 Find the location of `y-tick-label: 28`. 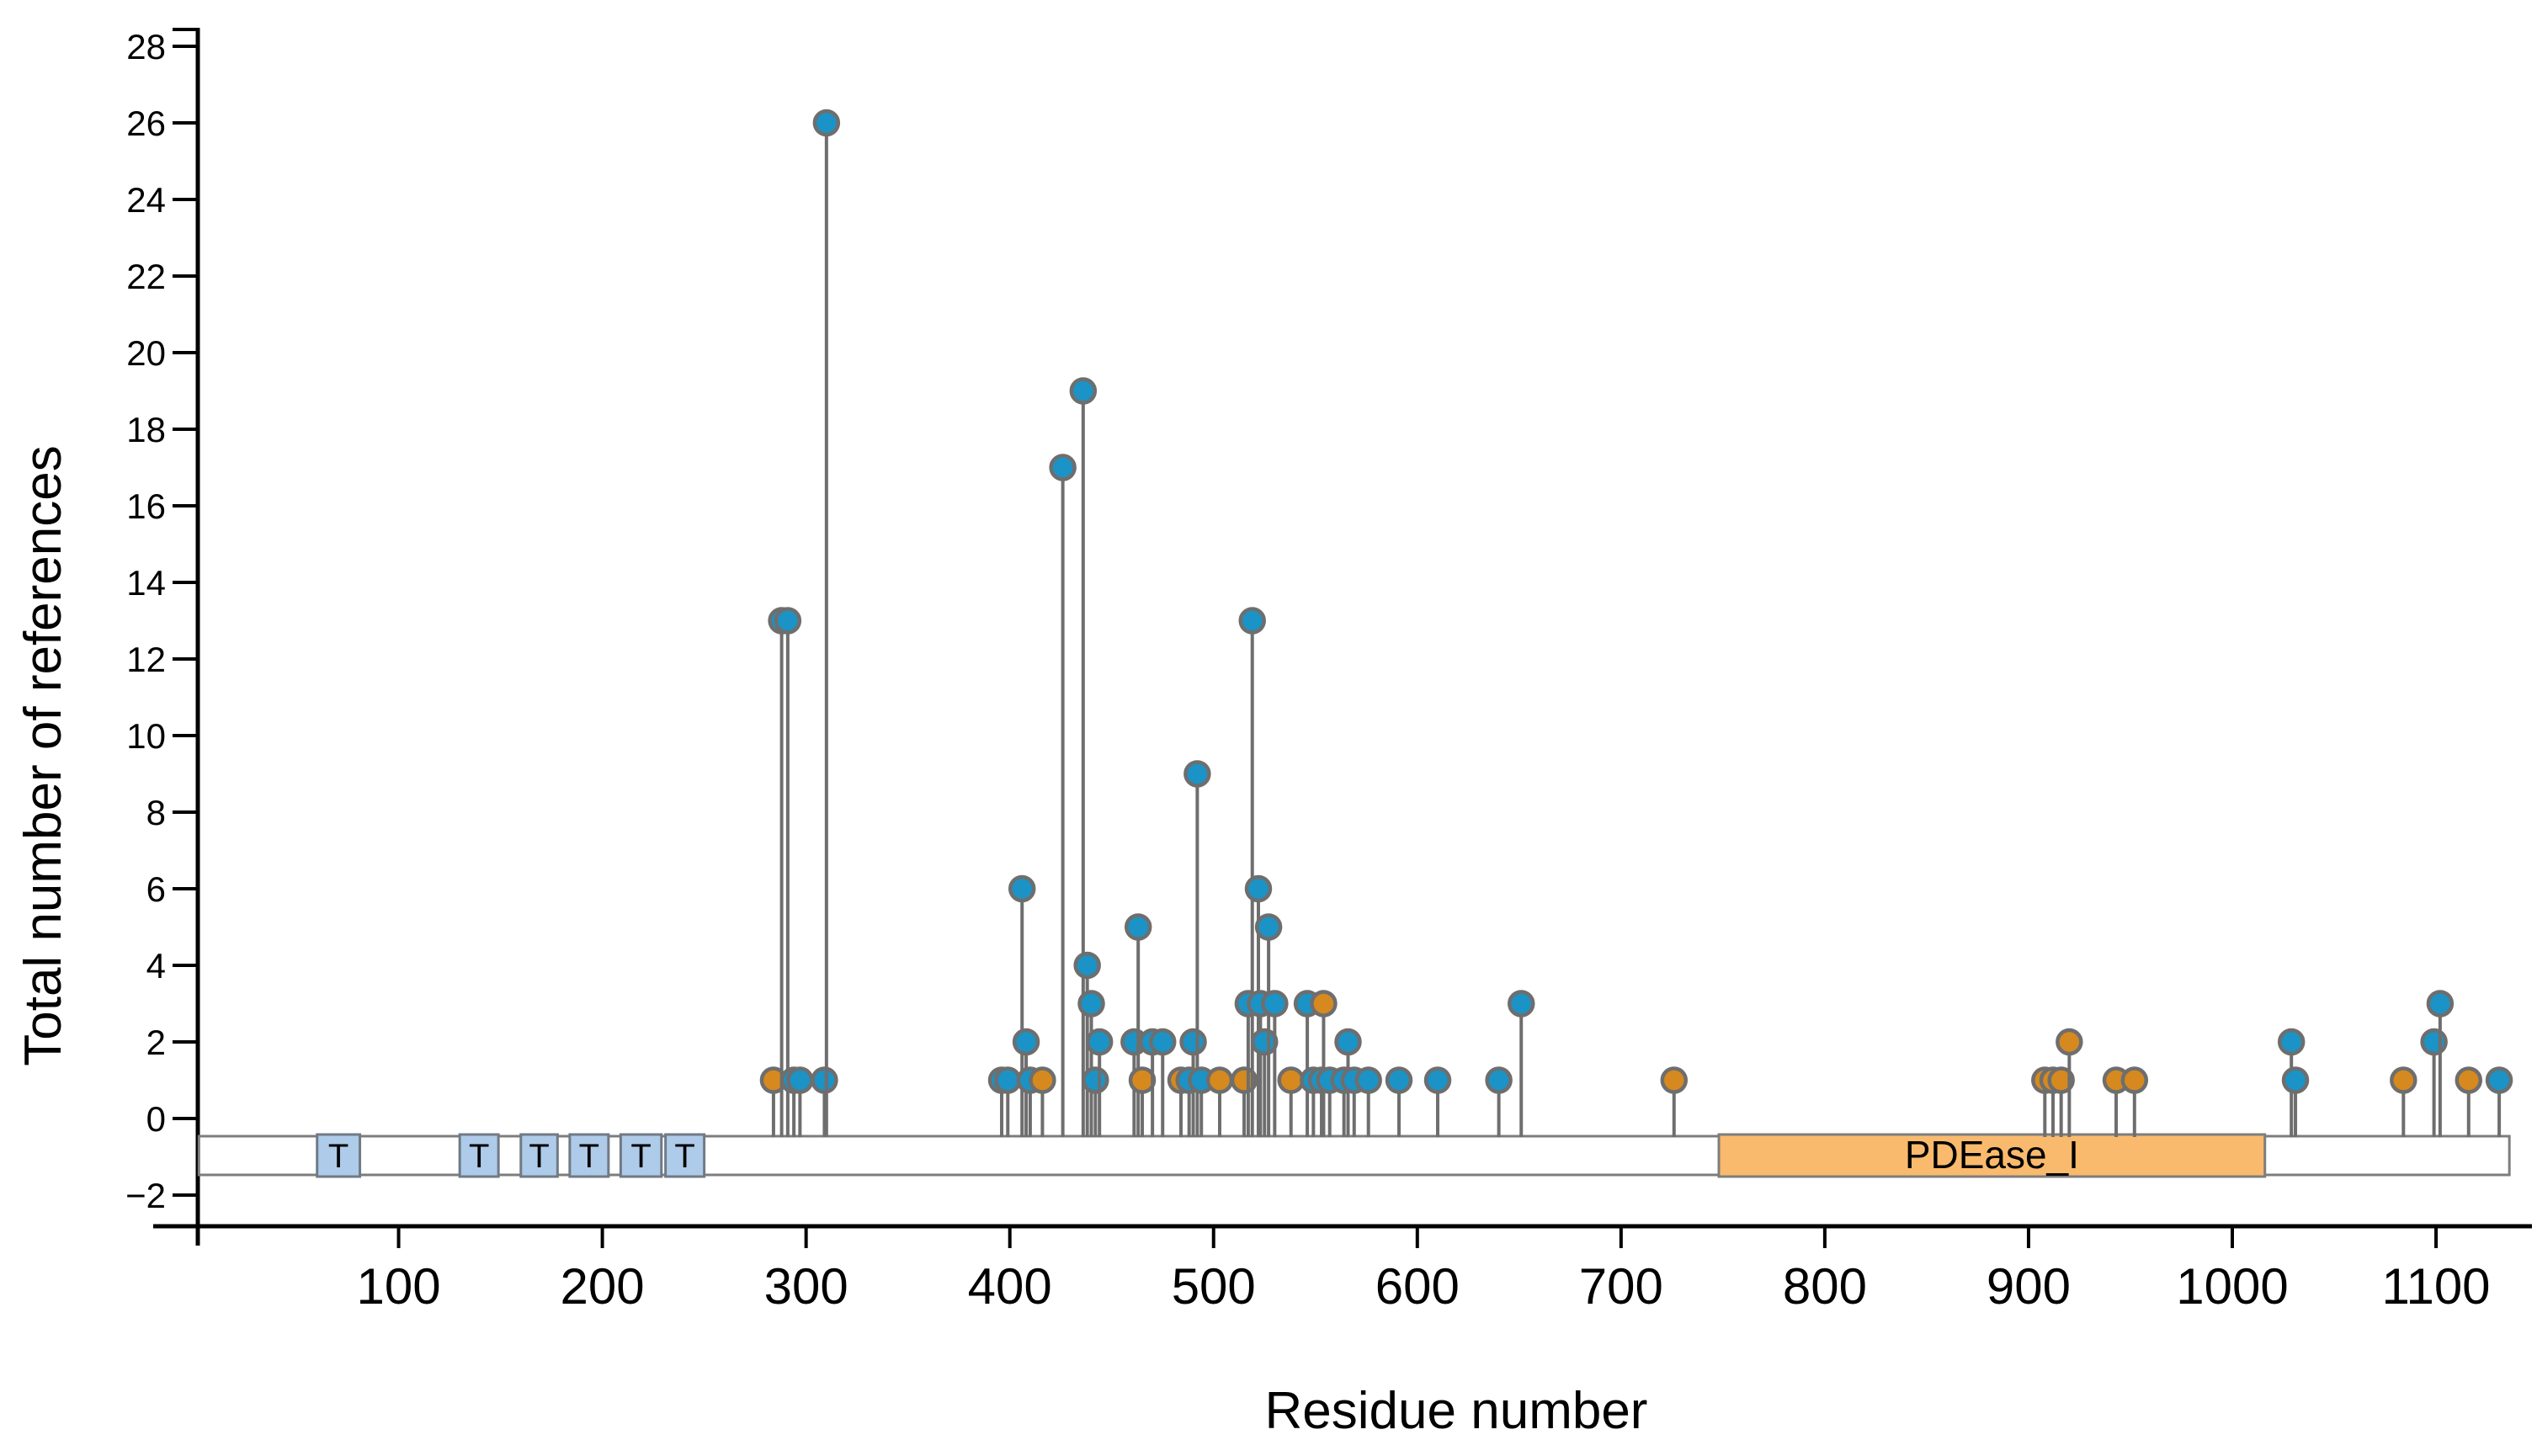

y-tick-label: 28 is located at coordinates (146, 46).